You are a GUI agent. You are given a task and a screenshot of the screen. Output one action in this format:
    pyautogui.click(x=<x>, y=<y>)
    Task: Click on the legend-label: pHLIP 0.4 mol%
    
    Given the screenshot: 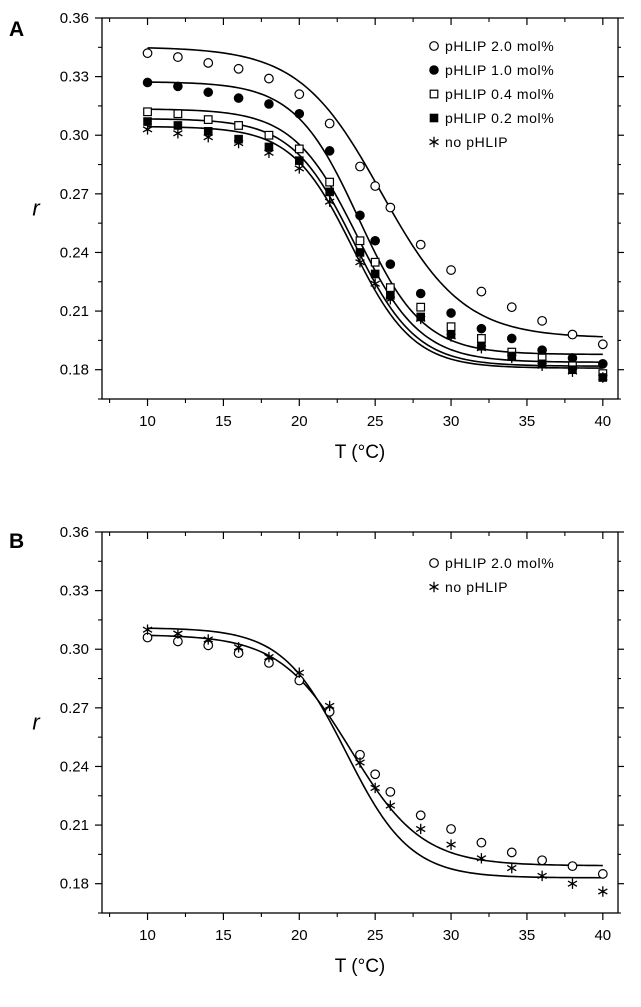 What is the action you would take?
    pyautogui.click(x=499, y=94)
    